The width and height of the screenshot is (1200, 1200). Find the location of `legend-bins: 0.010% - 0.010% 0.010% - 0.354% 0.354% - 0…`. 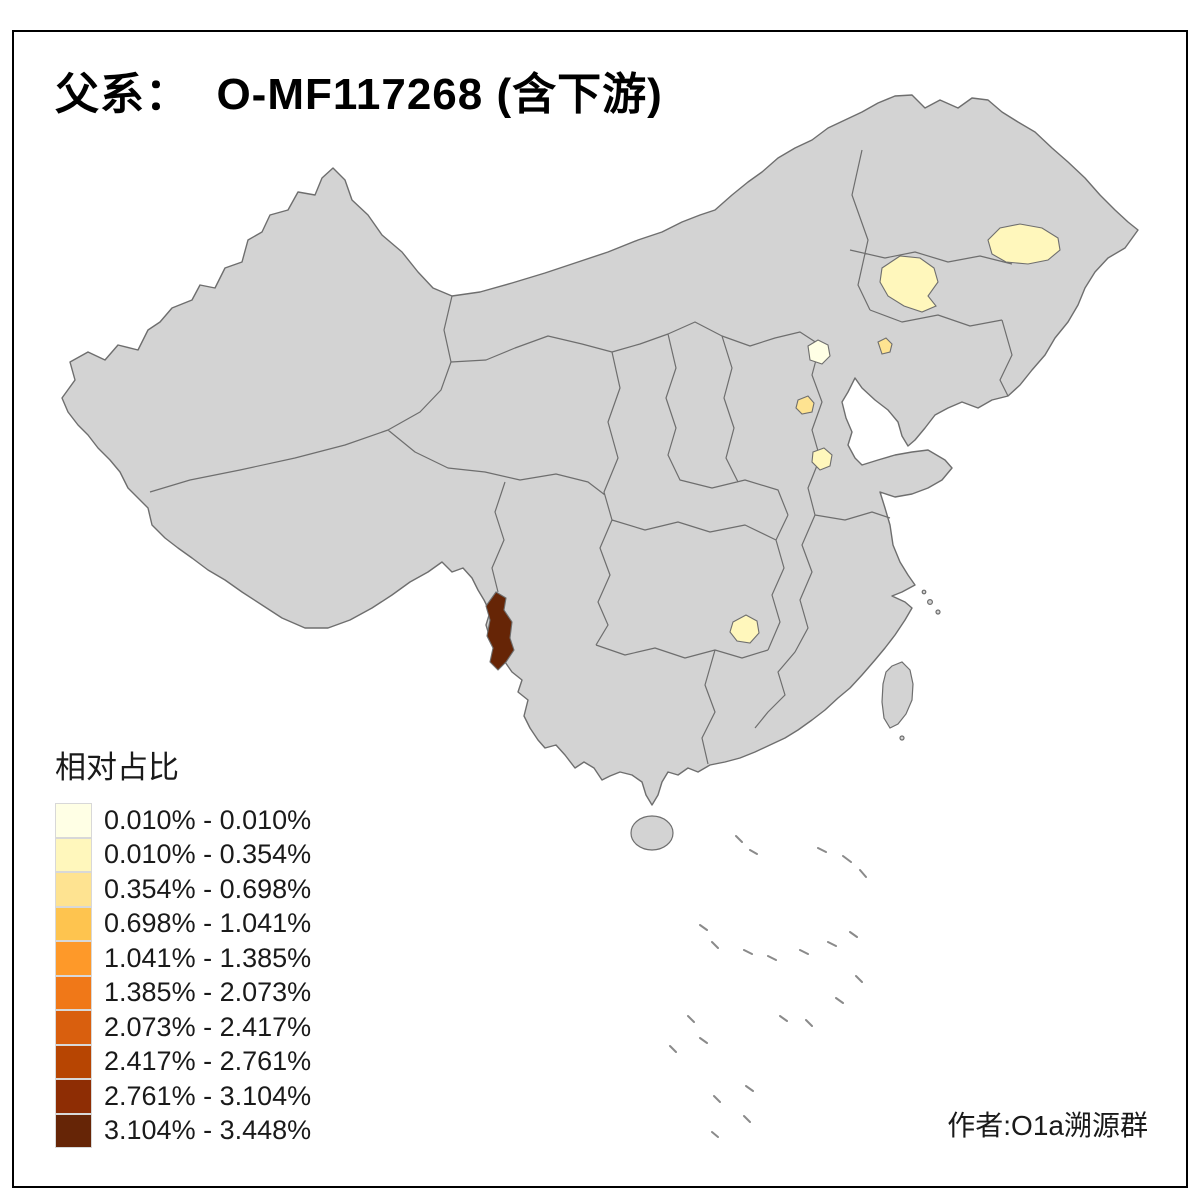

legend-bins: 0.010% - 0.010% 0.010% - 0.354% 0.354% - 0… is located at coordinates (183, 975).